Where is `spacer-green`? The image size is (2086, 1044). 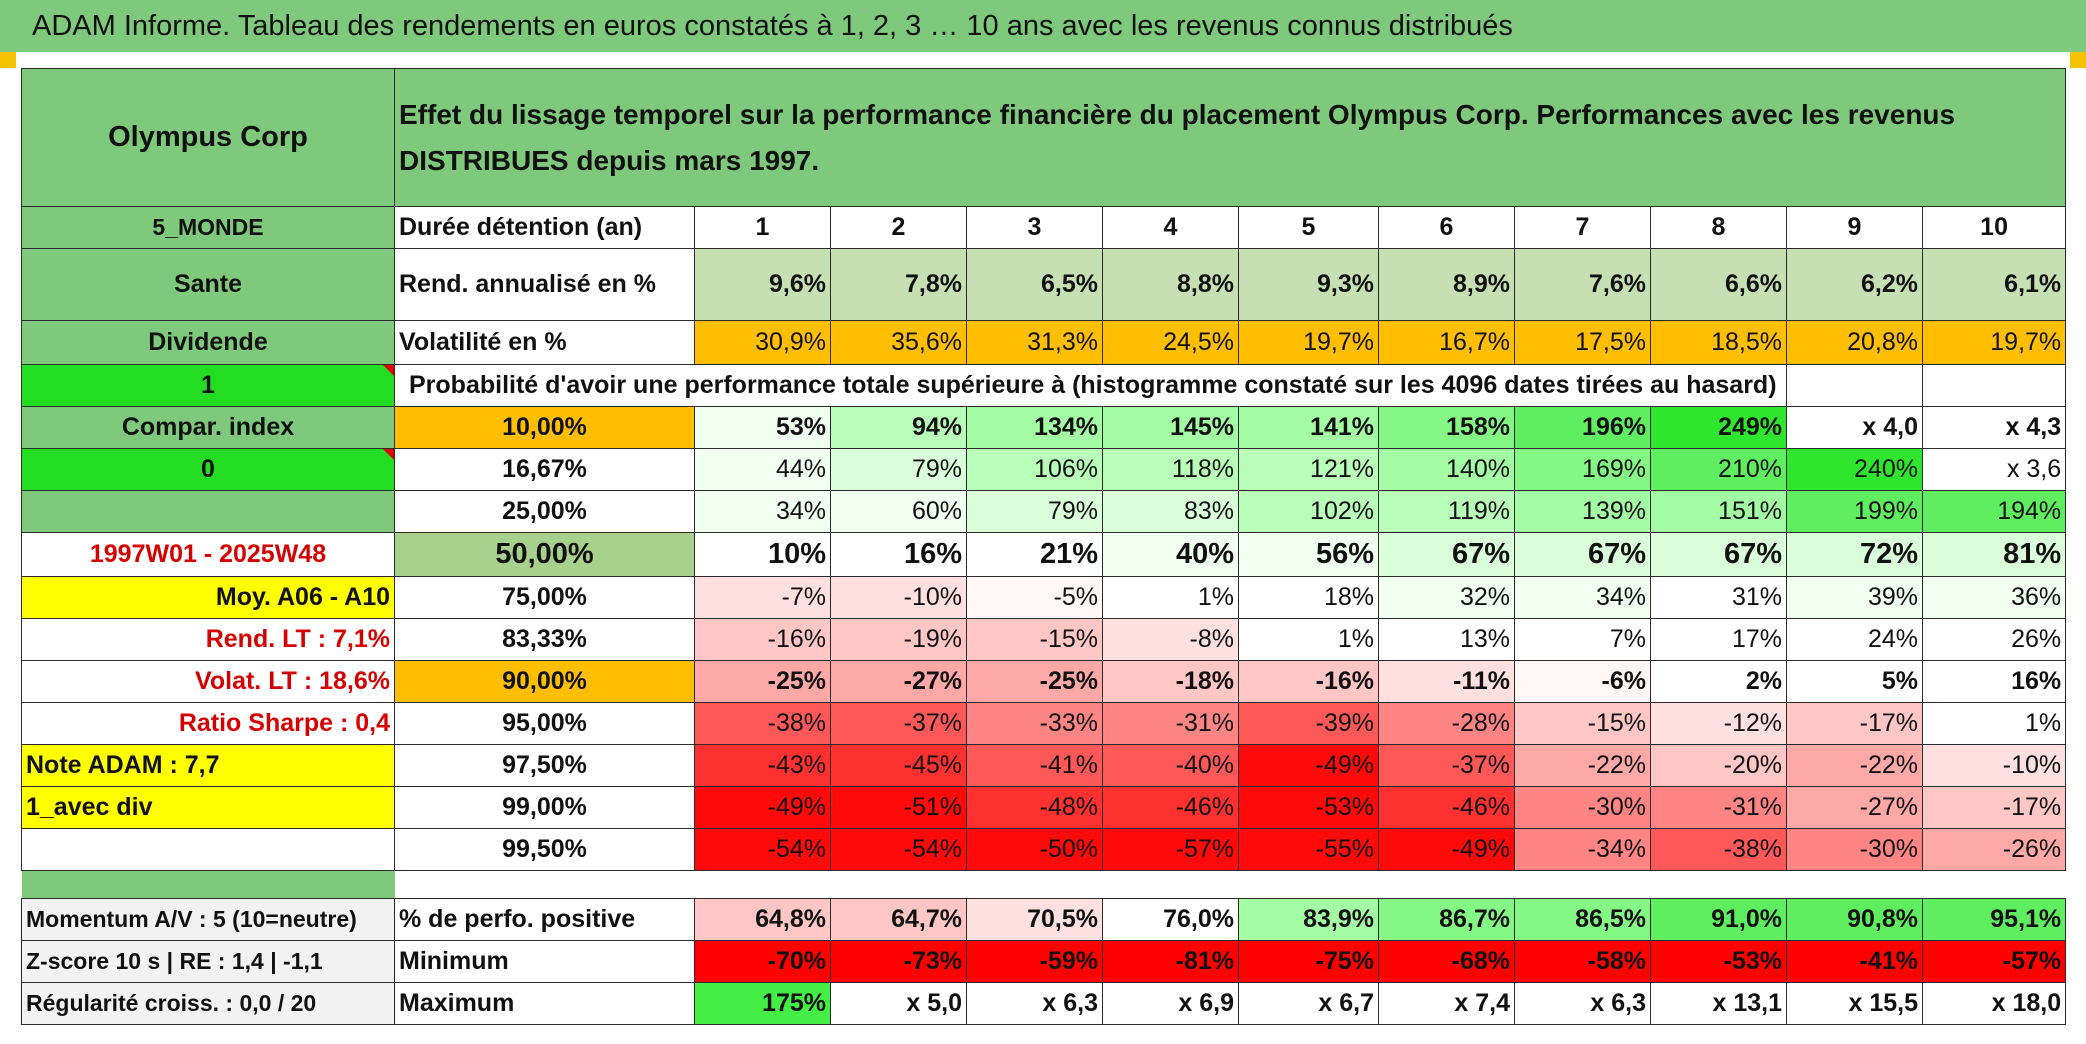 spacer-green is located at coordinates (208, 884).